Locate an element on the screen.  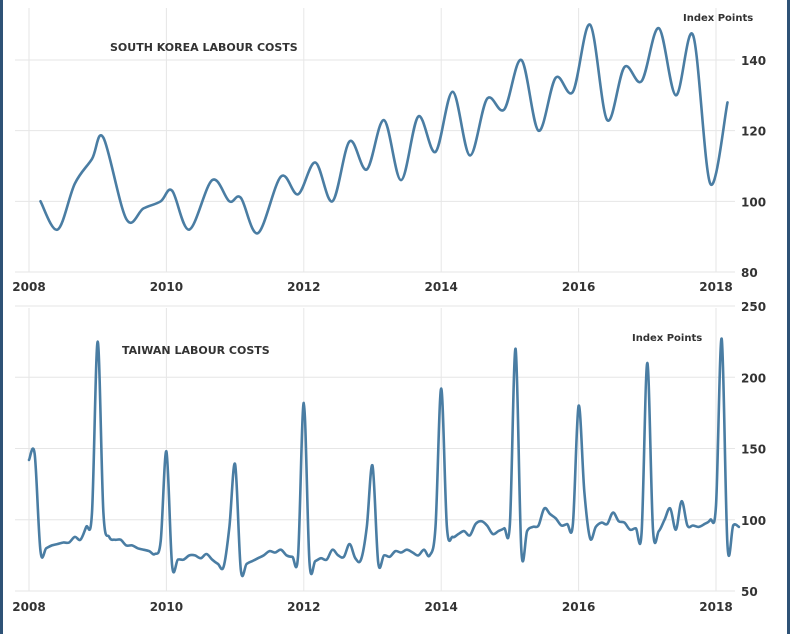
frame-right-border is located at coordinates (788, 317).